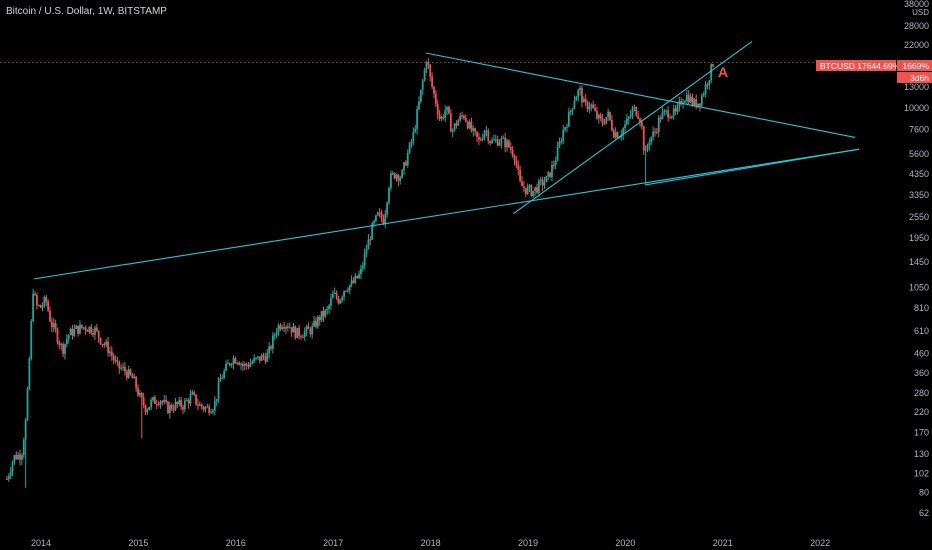 The height and width of the screenshot is (550, 932). Describe the element at coordinates (916, 66) in the screenshot. I see `price-tag-value: 1669%` at that location.